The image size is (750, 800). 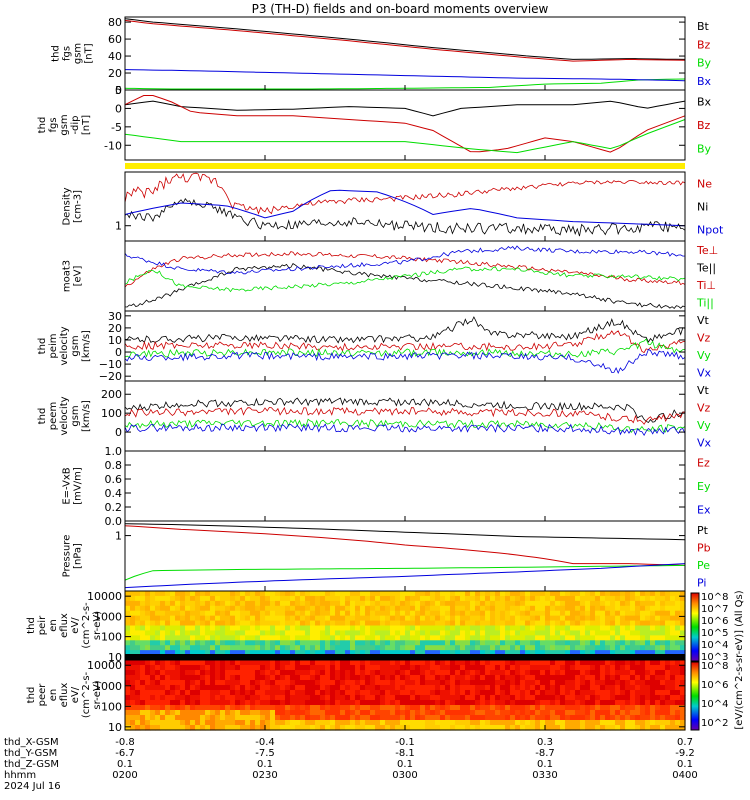 What do you see at coordinates (685, 742) in the screenshot?
I see `x-col-value: 0.7` at bounding box center [685, 742].